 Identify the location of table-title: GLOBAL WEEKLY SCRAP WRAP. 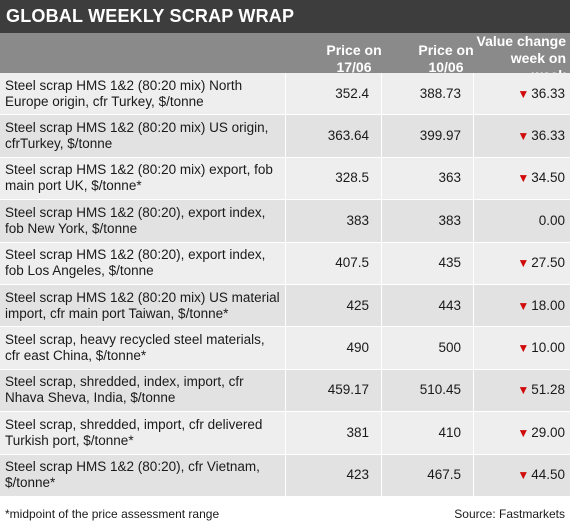
(285, 16).